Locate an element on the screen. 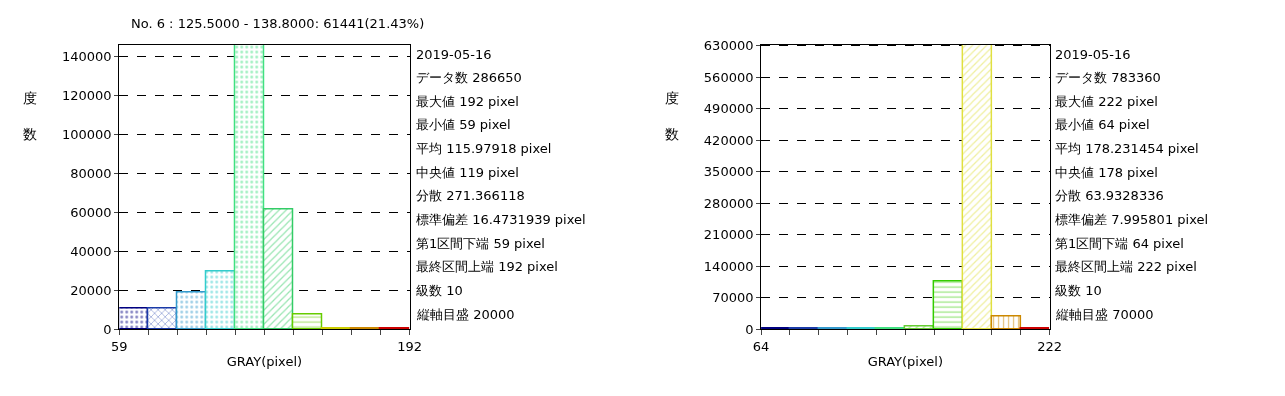  text: 最大値 192 pixel is located at coordinates (467, 101).